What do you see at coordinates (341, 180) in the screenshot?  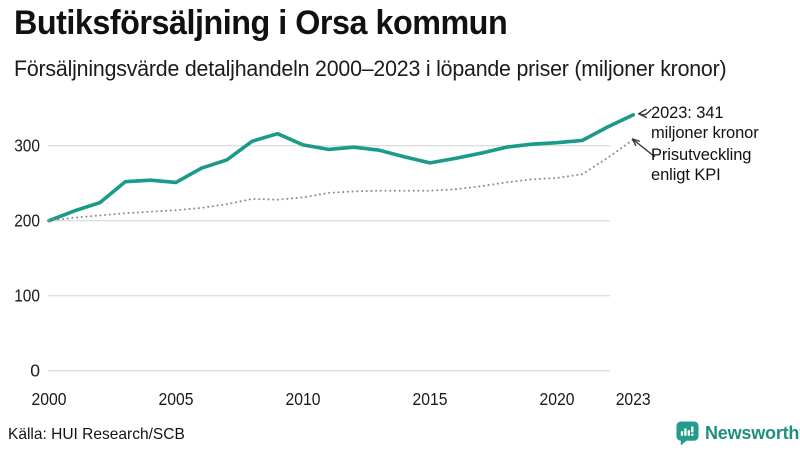 I see `series-dotted-line` at bounding box center [341, 180].